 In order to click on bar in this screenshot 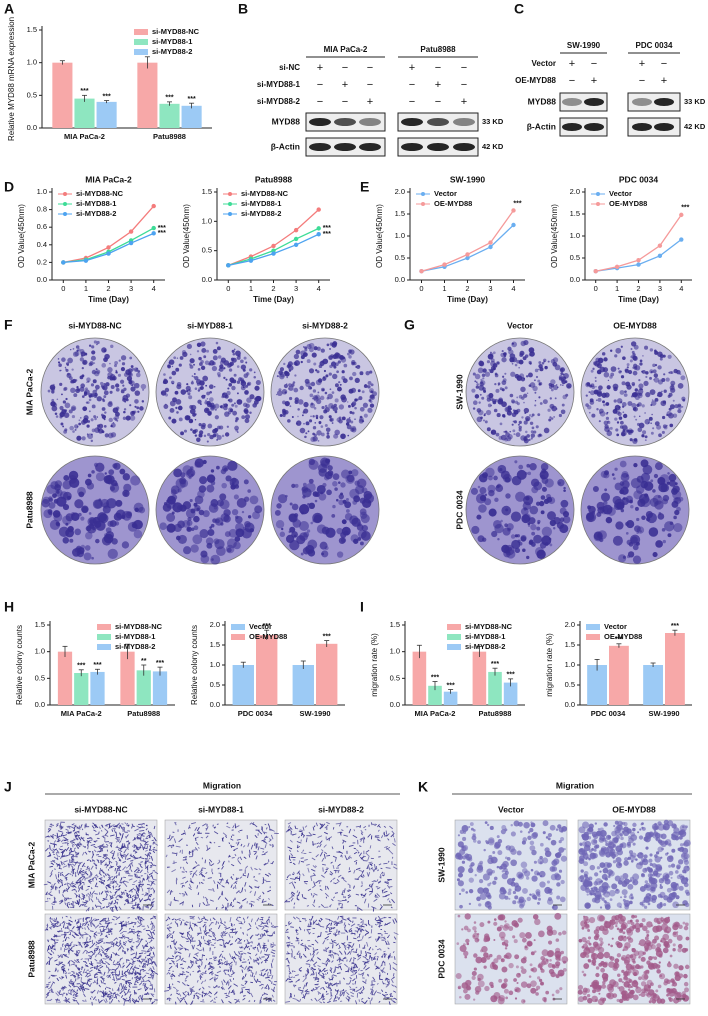, I will do `click(619, 675)`.